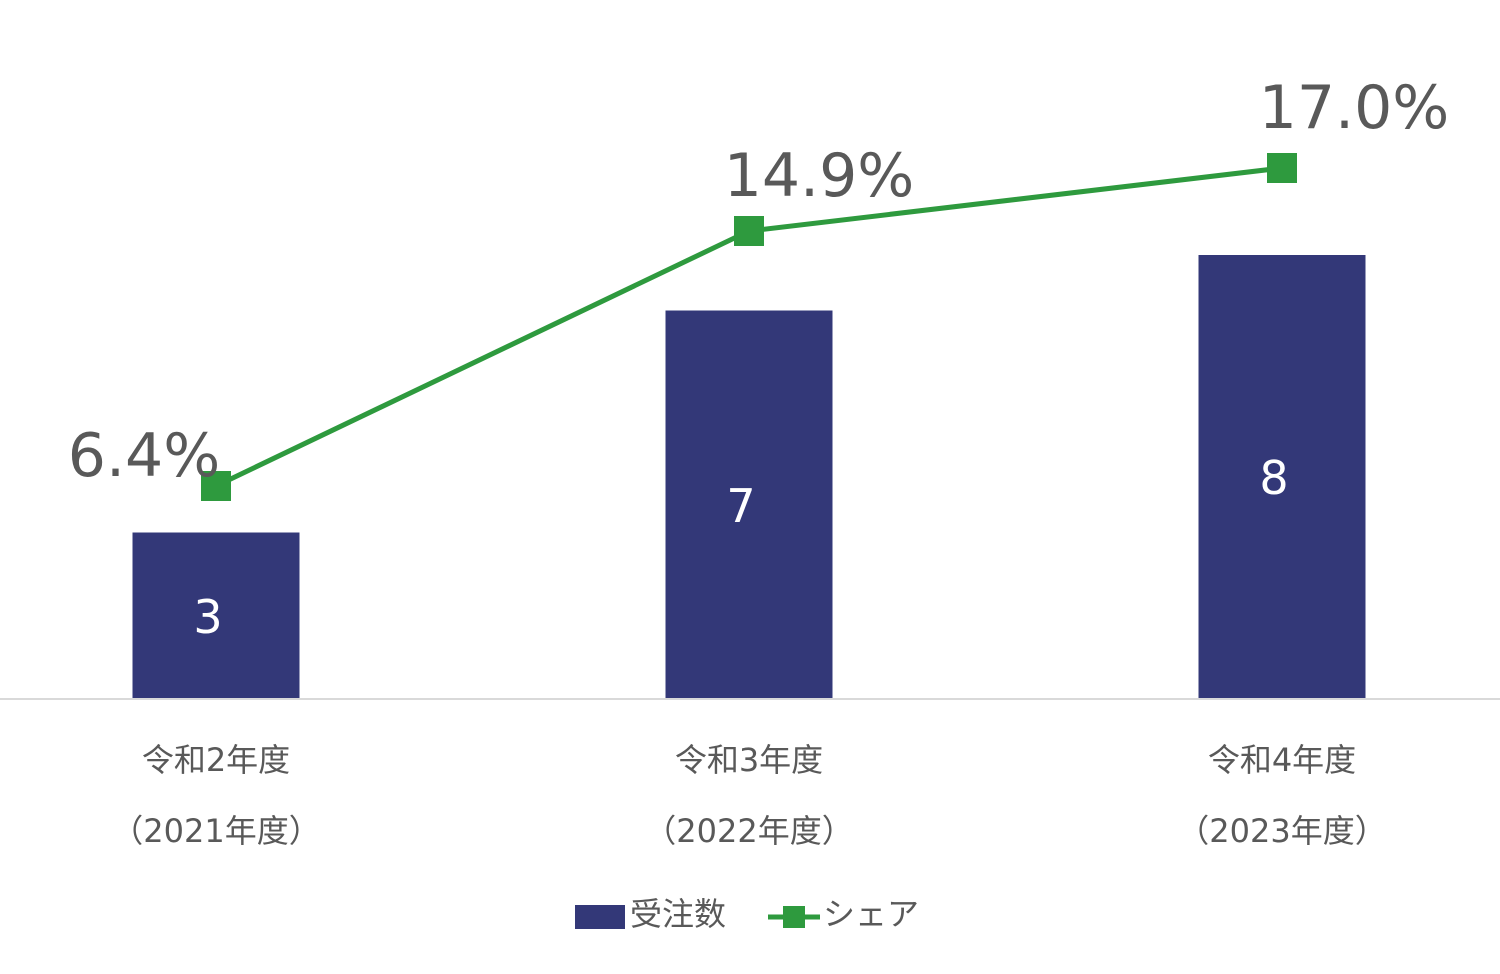  I want to click on legend-swatch-bar, so click(600, 917).